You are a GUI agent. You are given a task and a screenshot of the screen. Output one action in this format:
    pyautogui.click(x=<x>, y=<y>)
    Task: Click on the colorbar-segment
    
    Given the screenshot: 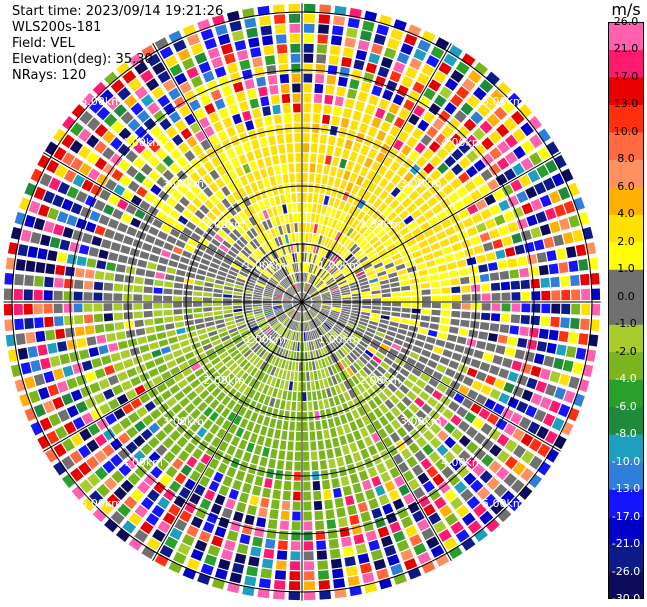 What is the action you would take?
    pyautogui.click(x=626, y=90)
    